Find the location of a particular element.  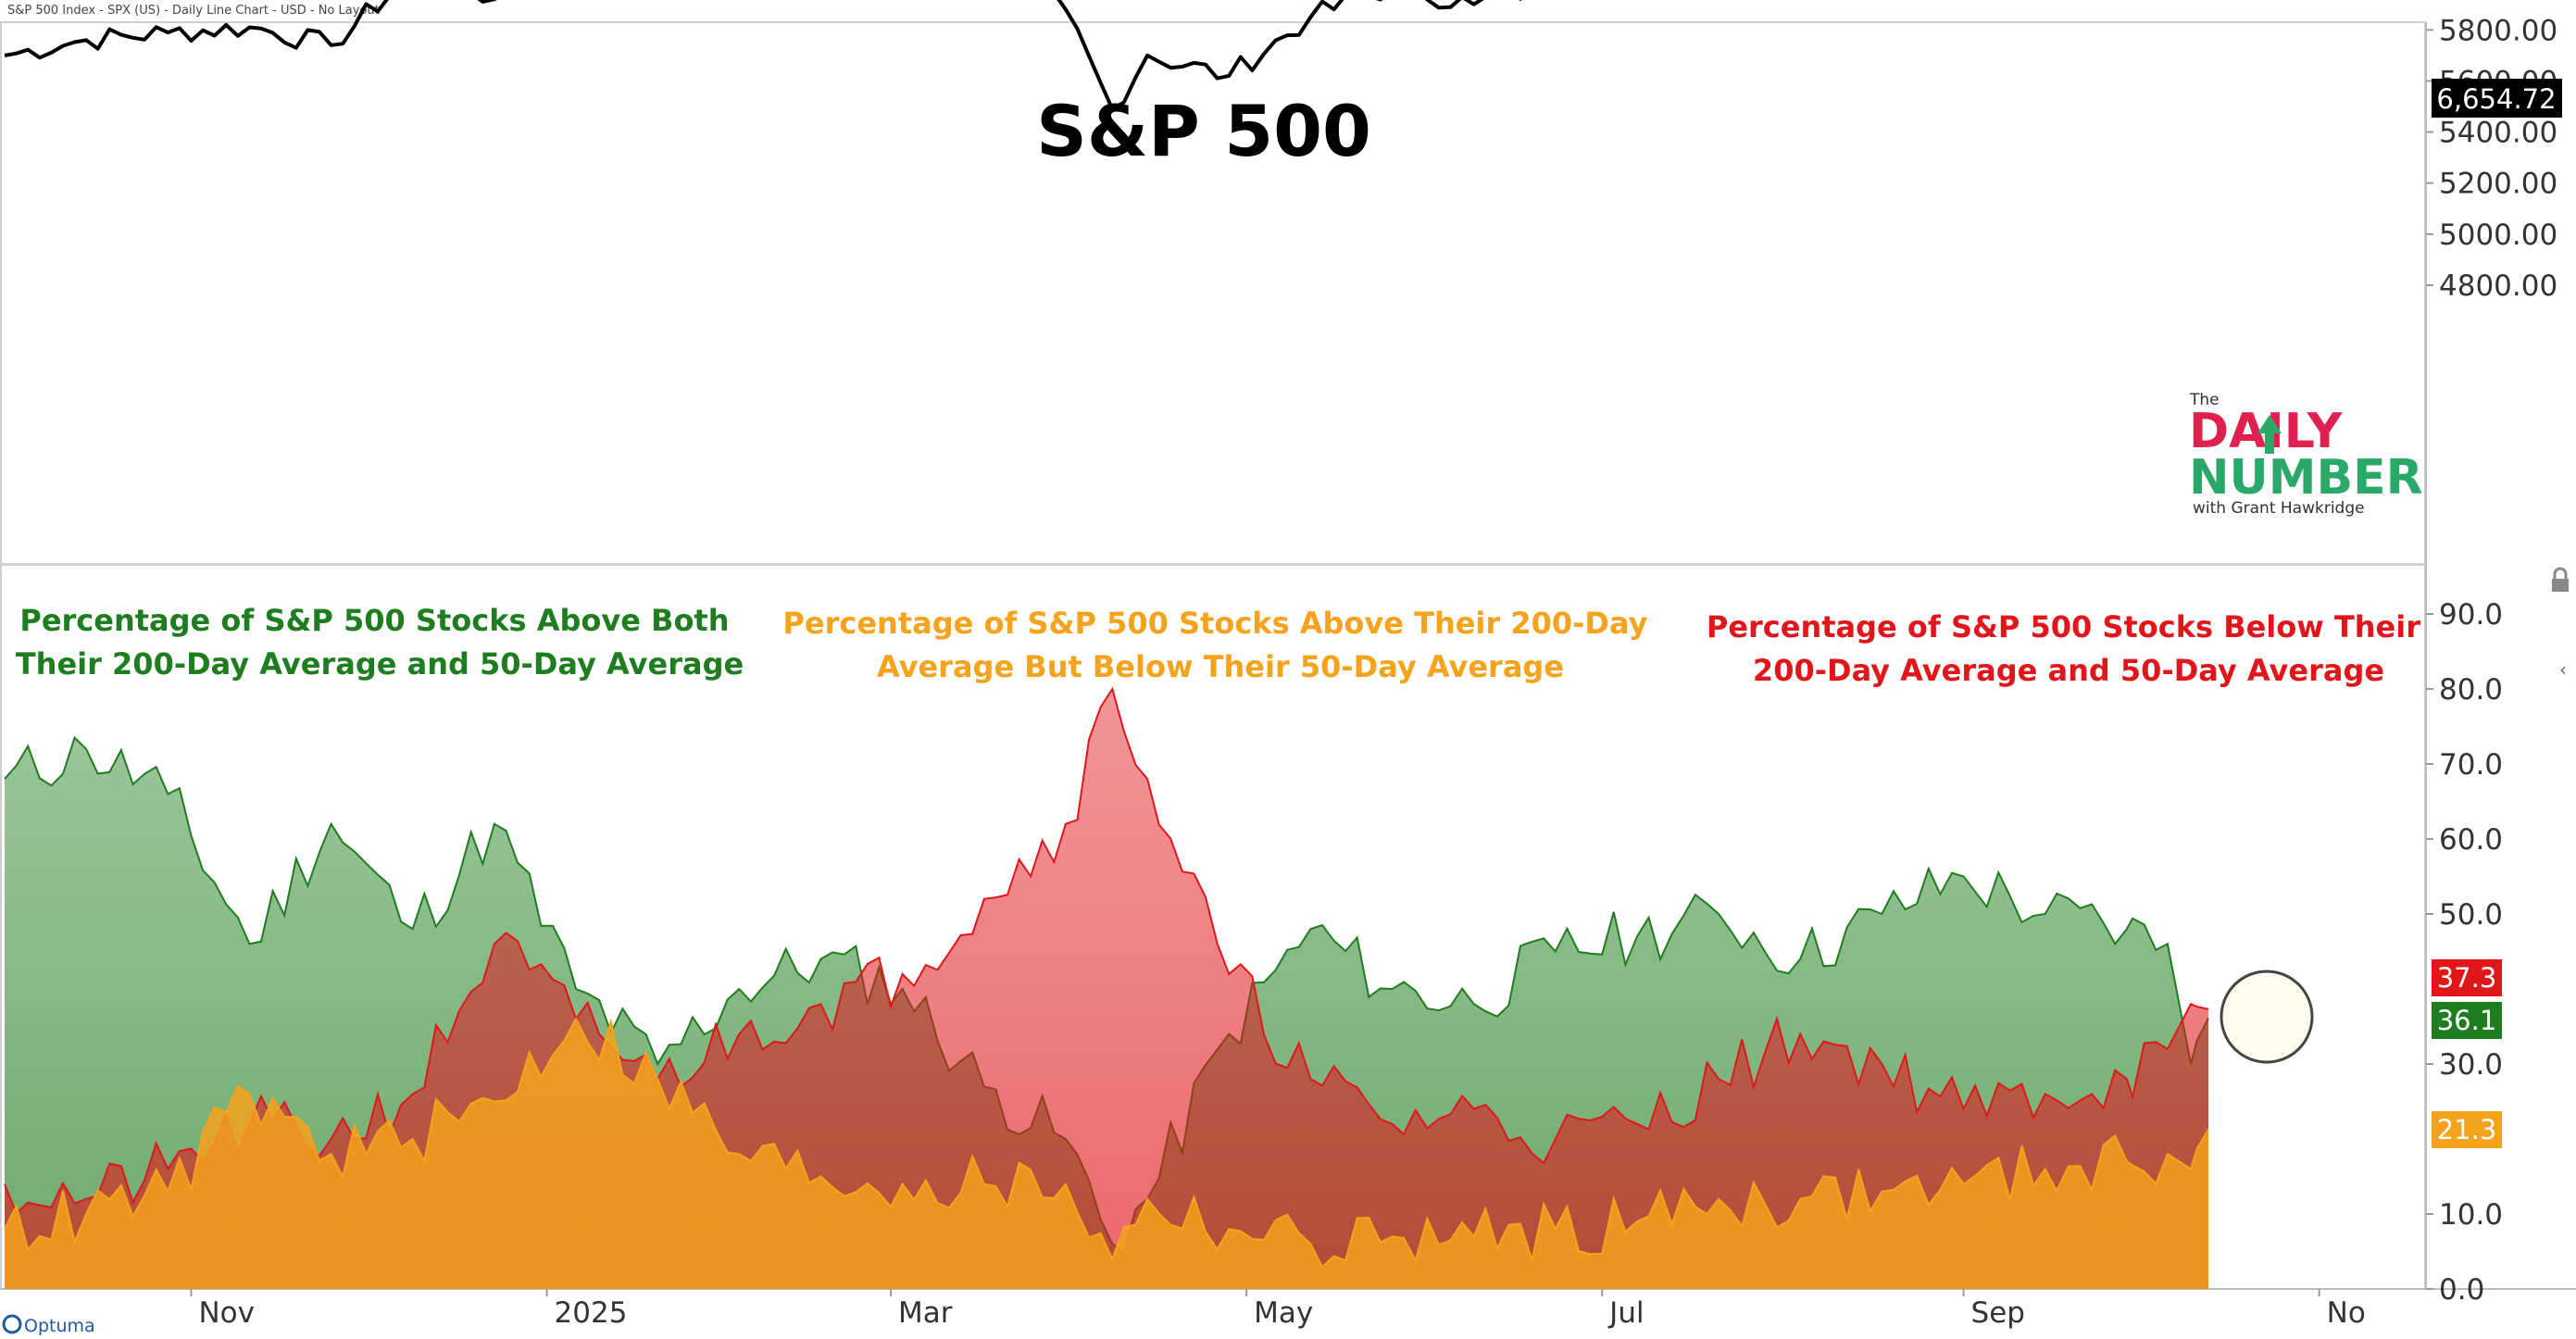

red-last-value-bg is located at coordinates (2467, 978).